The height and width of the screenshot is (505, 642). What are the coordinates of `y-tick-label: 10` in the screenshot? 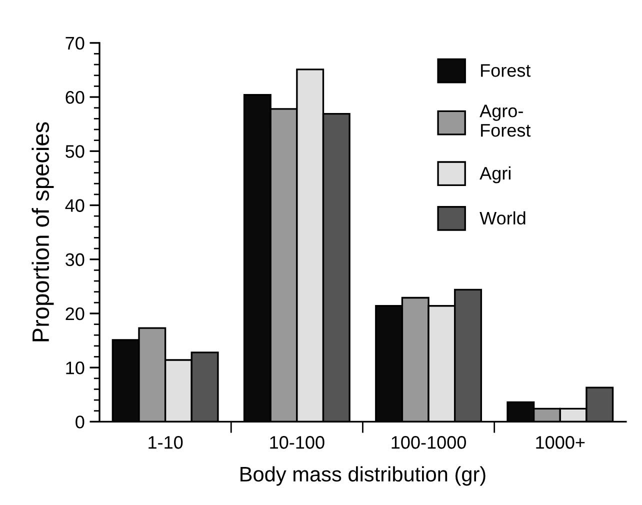 It's located at (75, 368).